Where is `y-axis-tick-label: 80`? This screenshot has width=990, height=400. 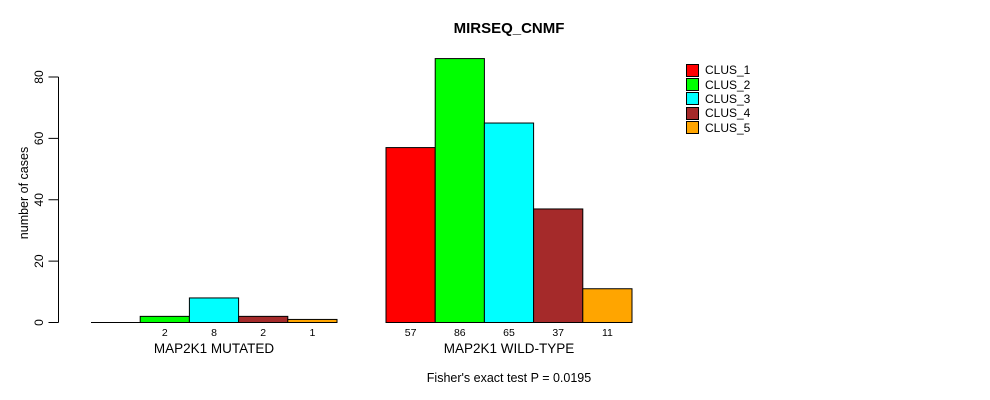
y-axis-tick-label: 80 is located at coordinates (39, 77).